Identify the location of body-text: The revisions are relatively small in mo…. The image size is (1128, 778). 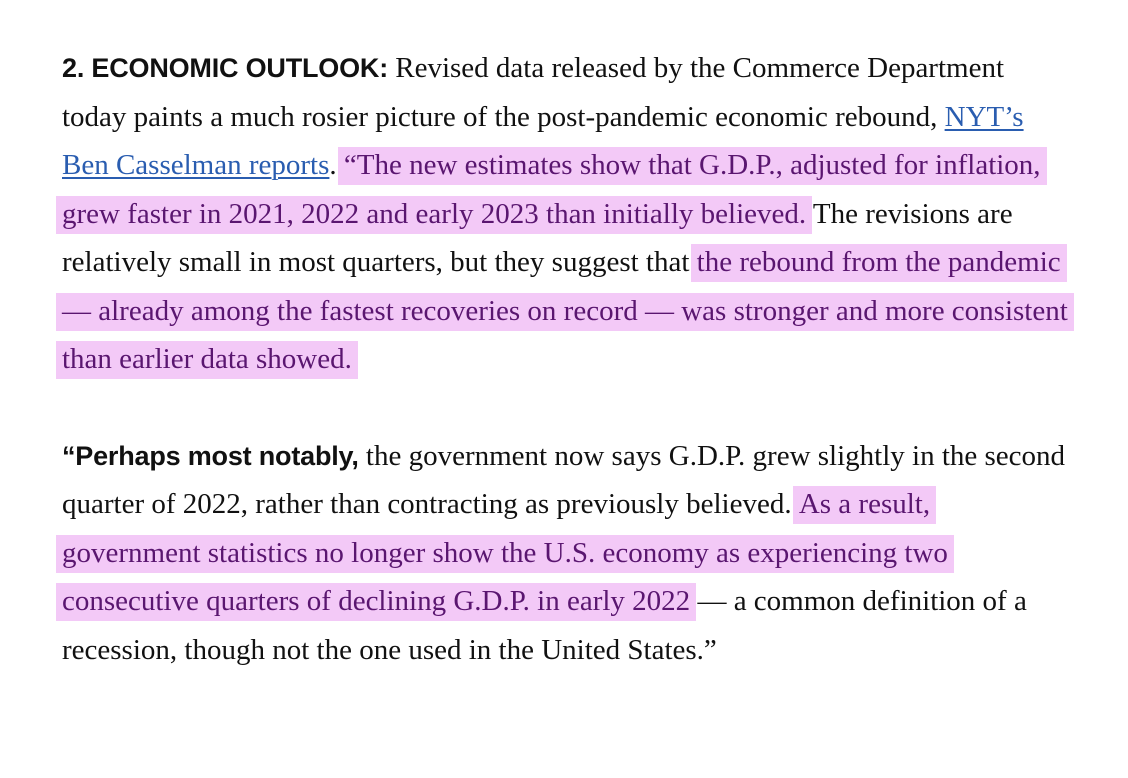
(537, 238).